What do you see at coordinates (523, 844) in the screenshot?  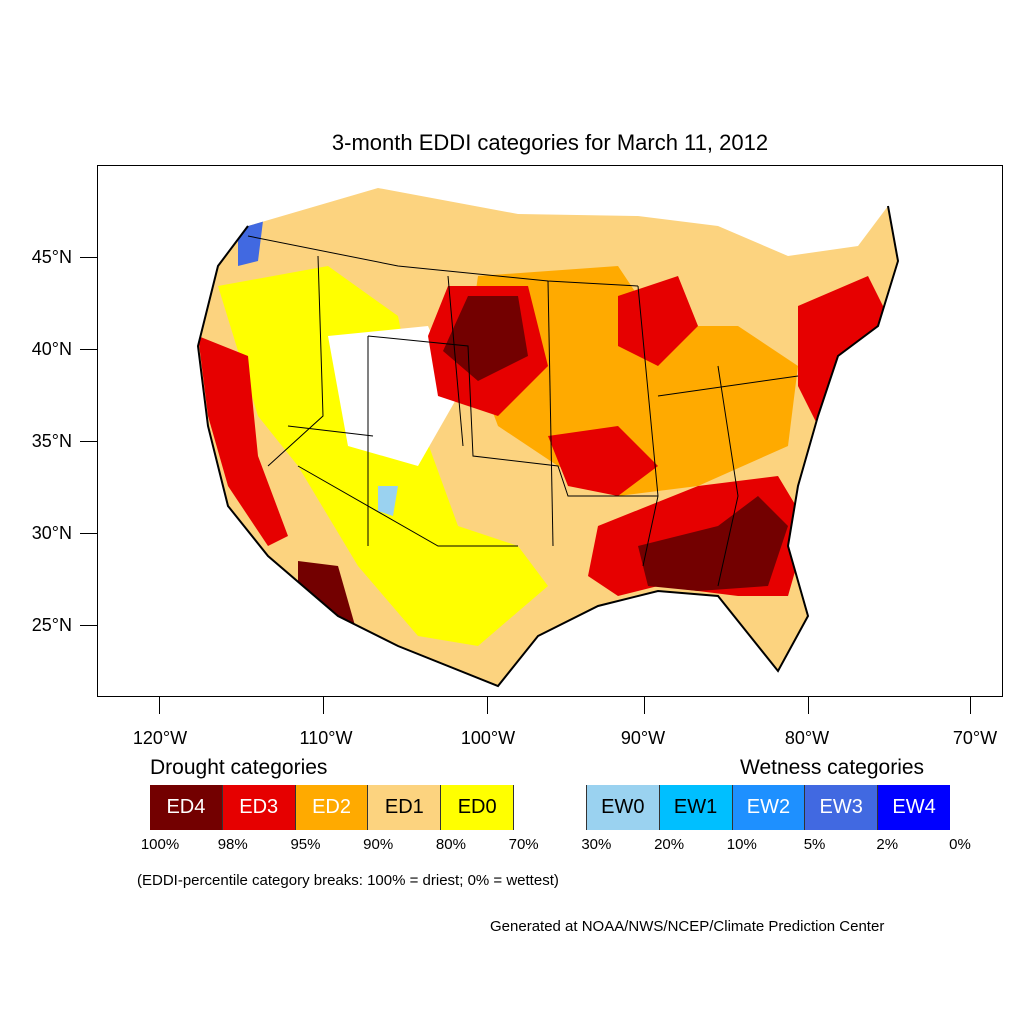 I see `legend-break-label: 70%` at bounding box center [523, 844].